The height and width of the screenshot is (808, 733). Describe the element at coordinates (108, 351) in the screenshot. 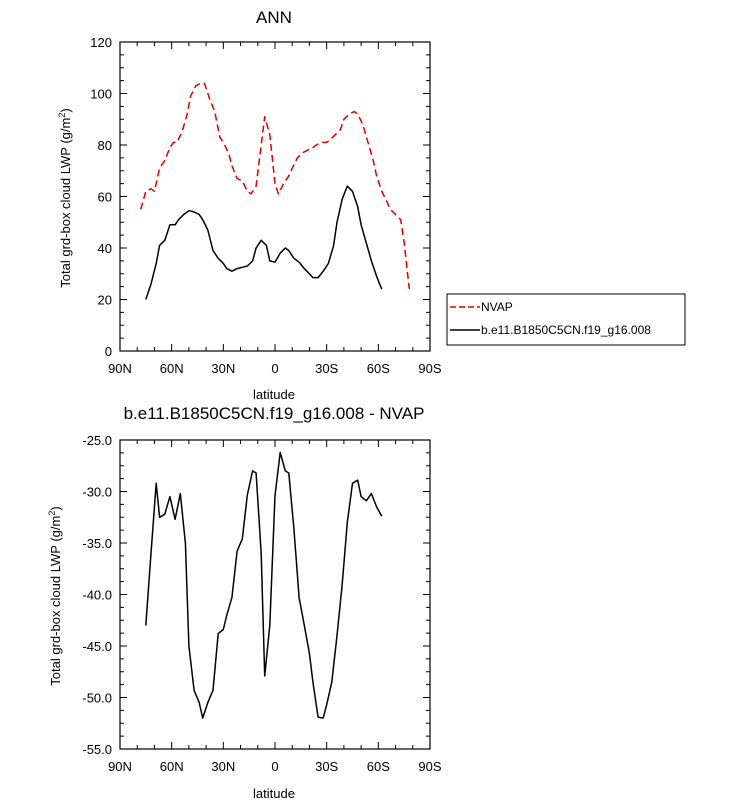

I see `p1-y-tick-label: 0` at that location.